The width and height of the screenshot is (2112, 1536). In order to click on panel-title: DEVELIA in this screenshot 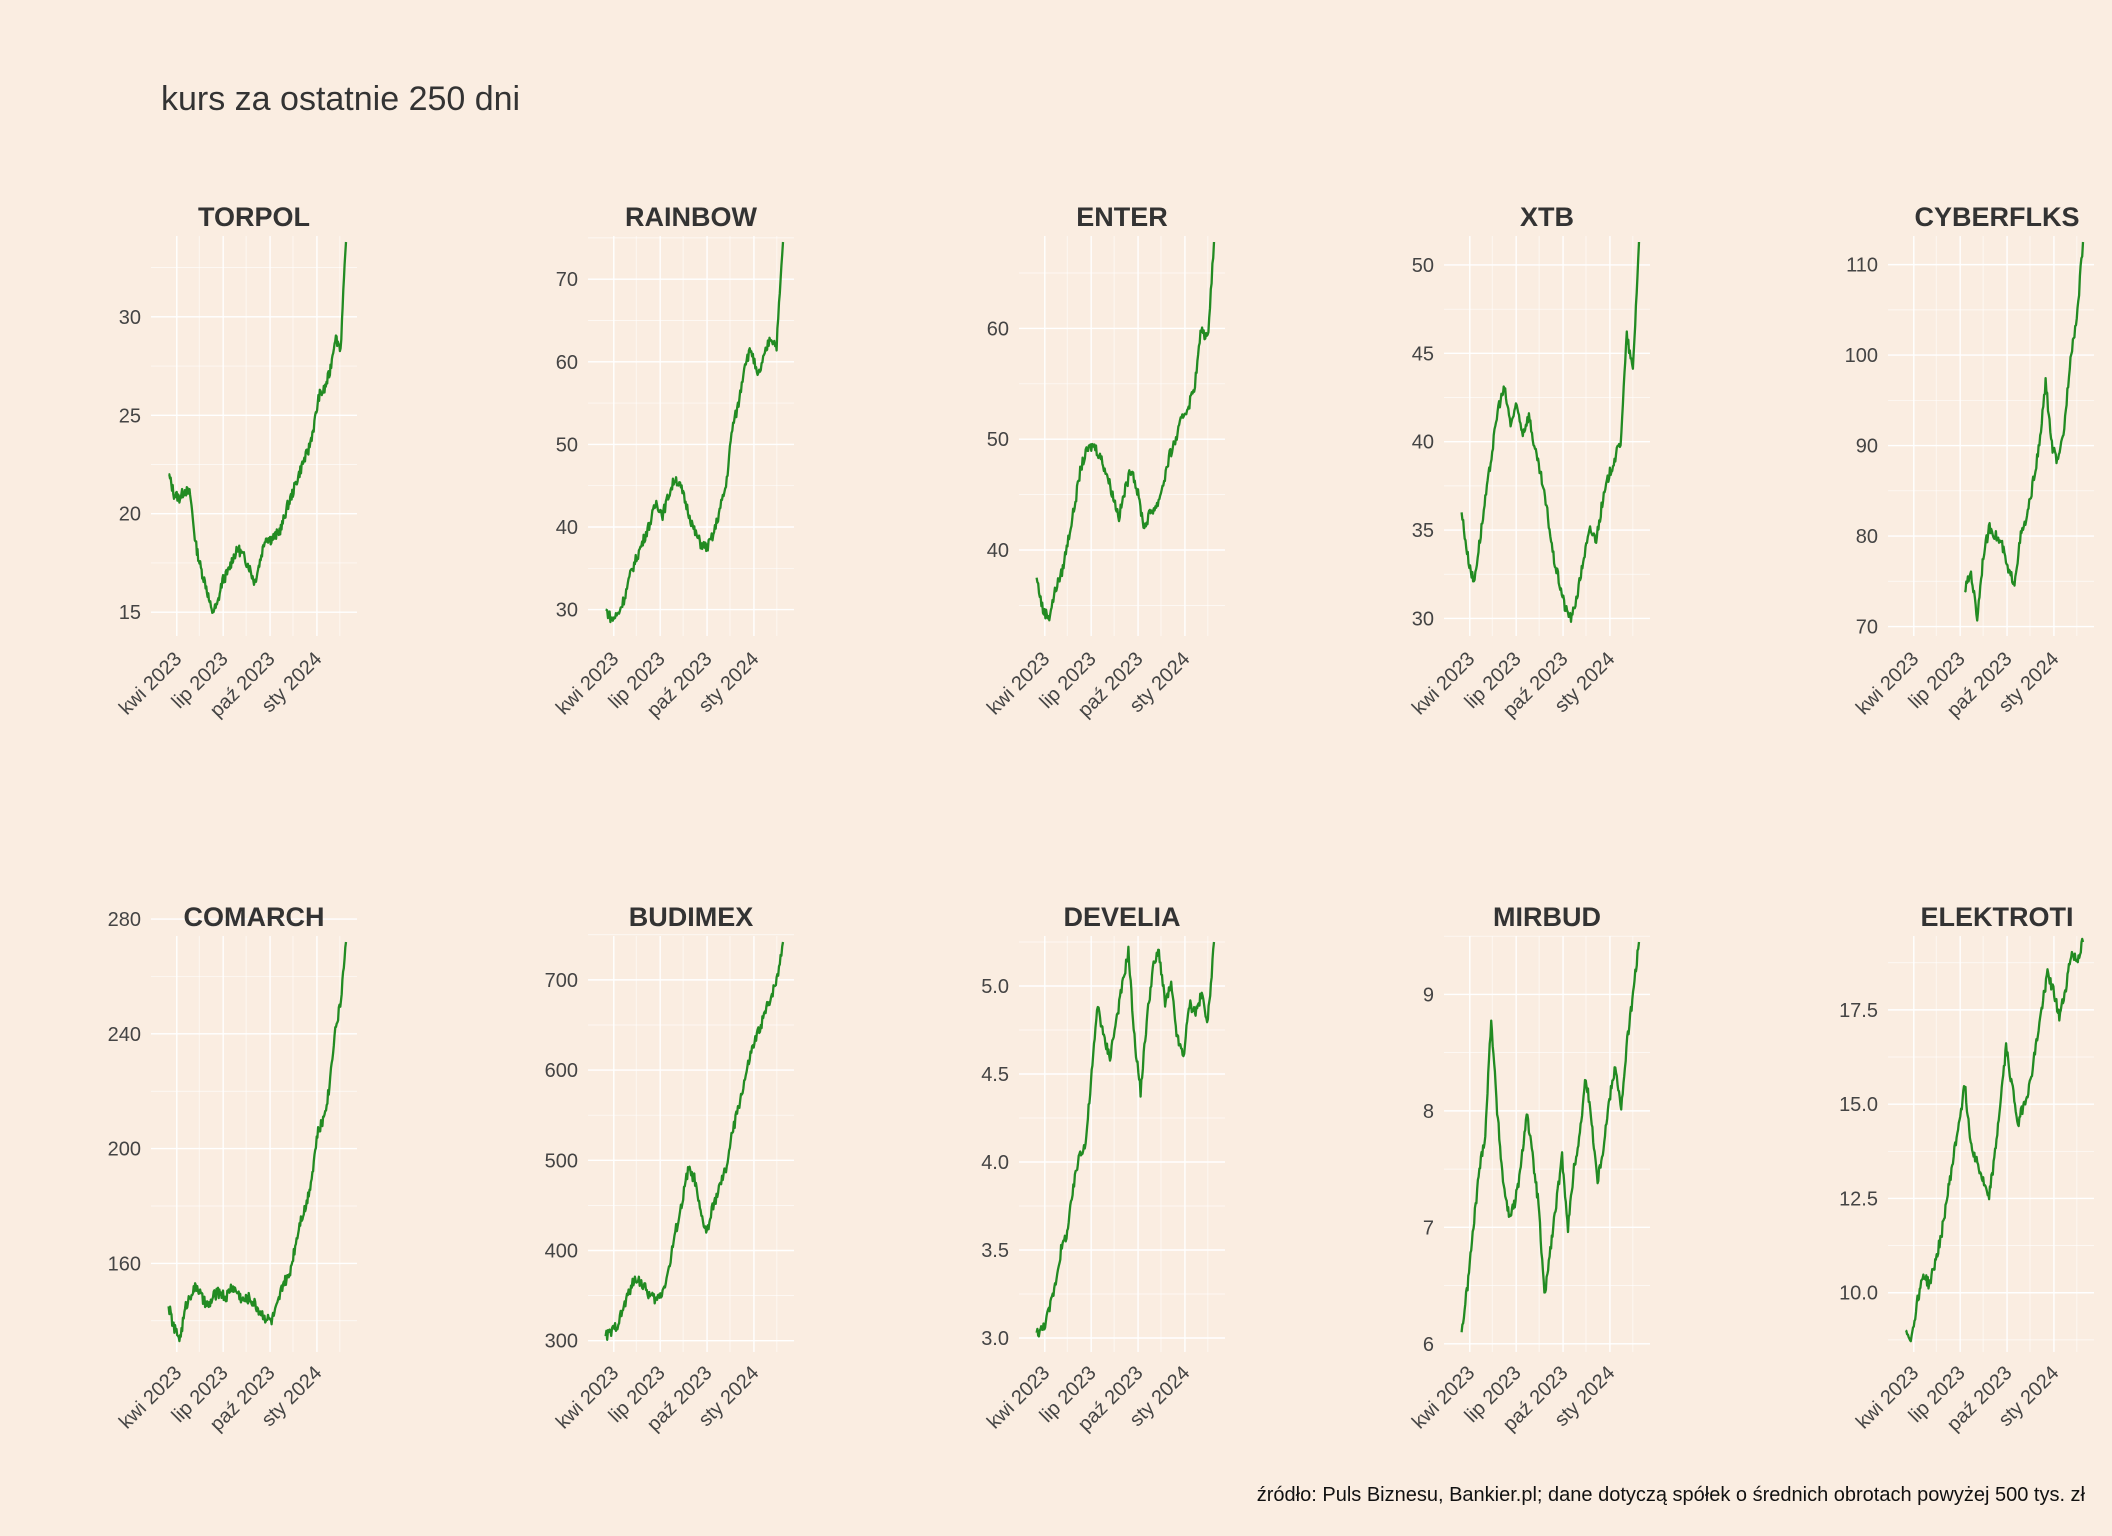, I will do `click(1121, 917)`.